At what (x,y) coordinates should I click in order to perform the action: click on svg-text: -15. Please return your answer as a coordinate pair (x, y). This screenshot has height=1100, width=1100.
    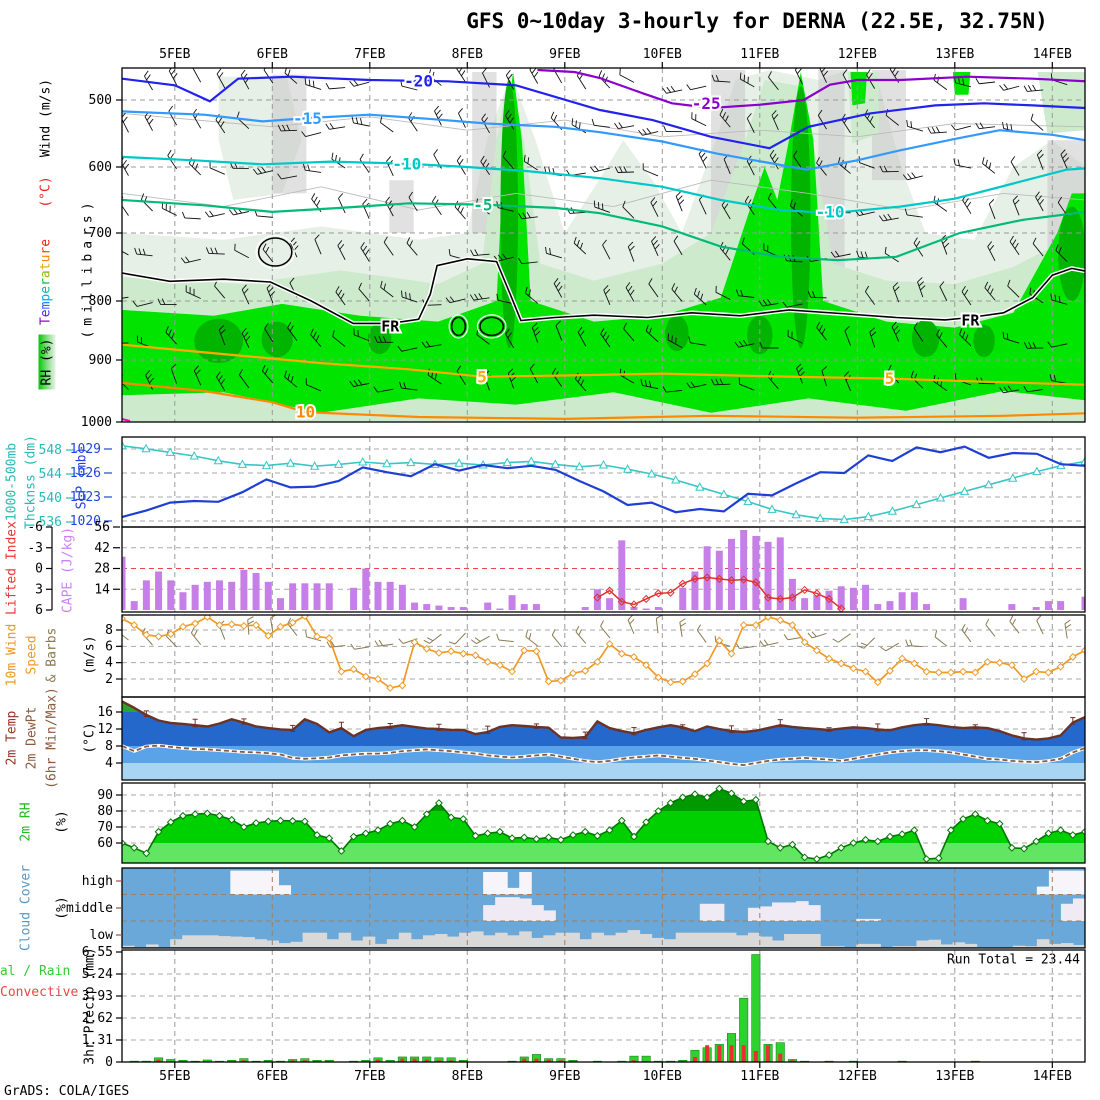
    Looking at the image, I should click on (307, 118).